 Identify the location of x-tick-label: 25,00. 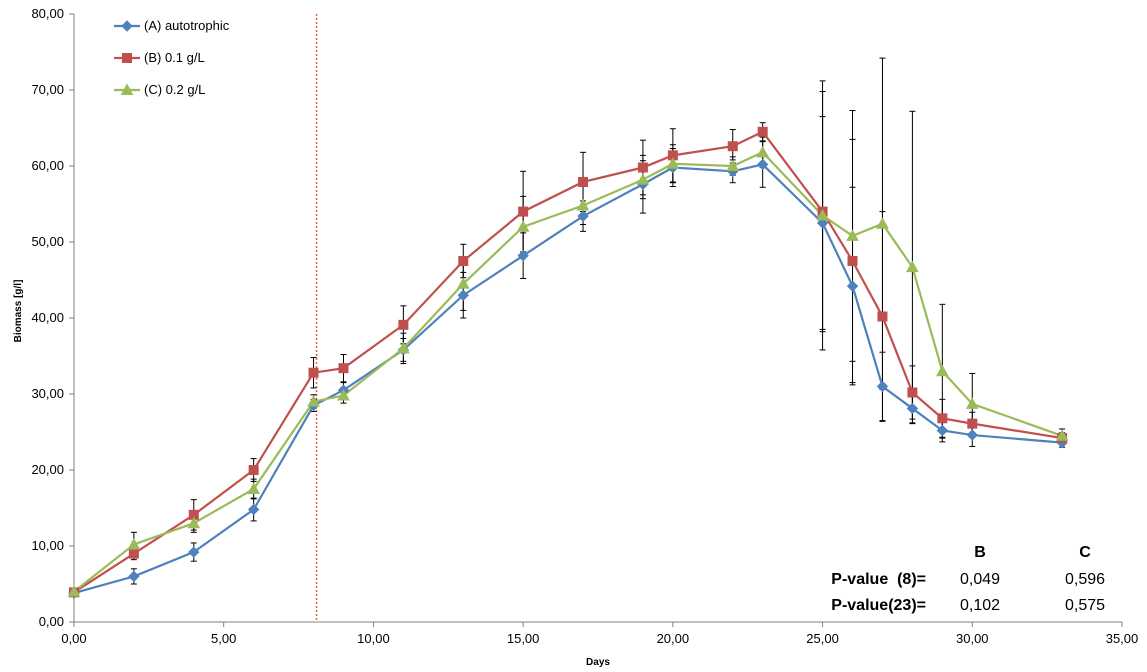
(822, 638).